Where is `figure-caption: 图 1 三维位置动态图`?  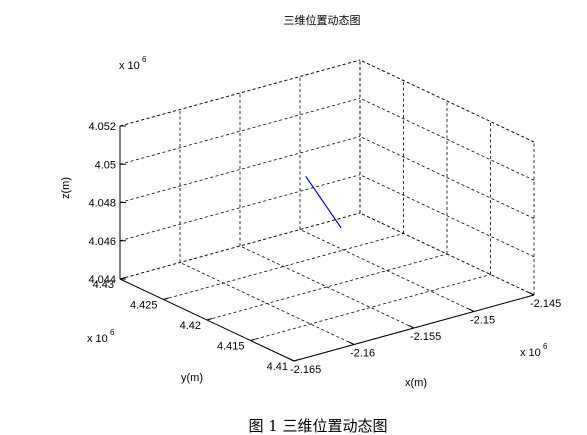 figure-caption: 图 1 三维位置动态图 is located at coordinates (317, 426).